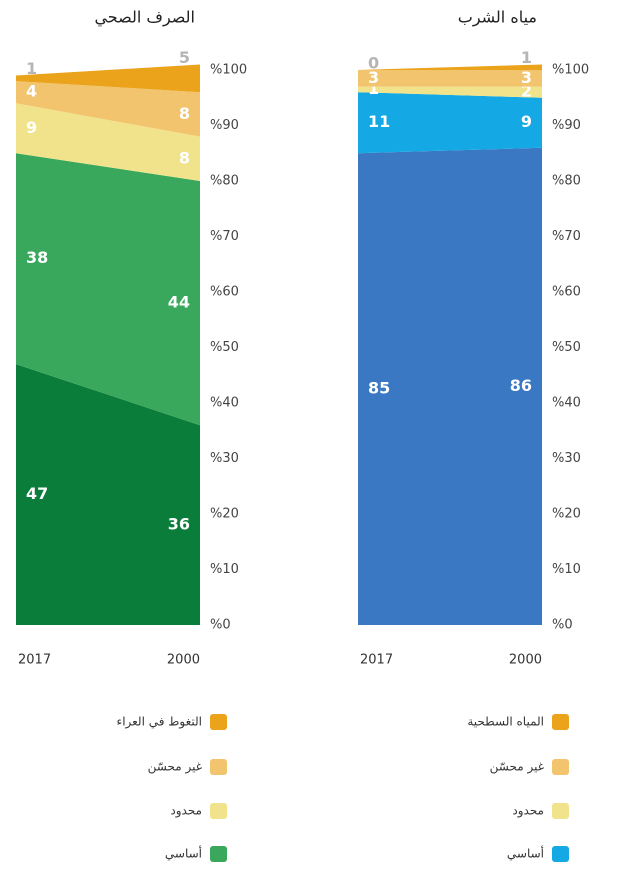 This screenshot has height=869, width=636. I want to click on legend-label: المياه السطحية, so click(505, 722).